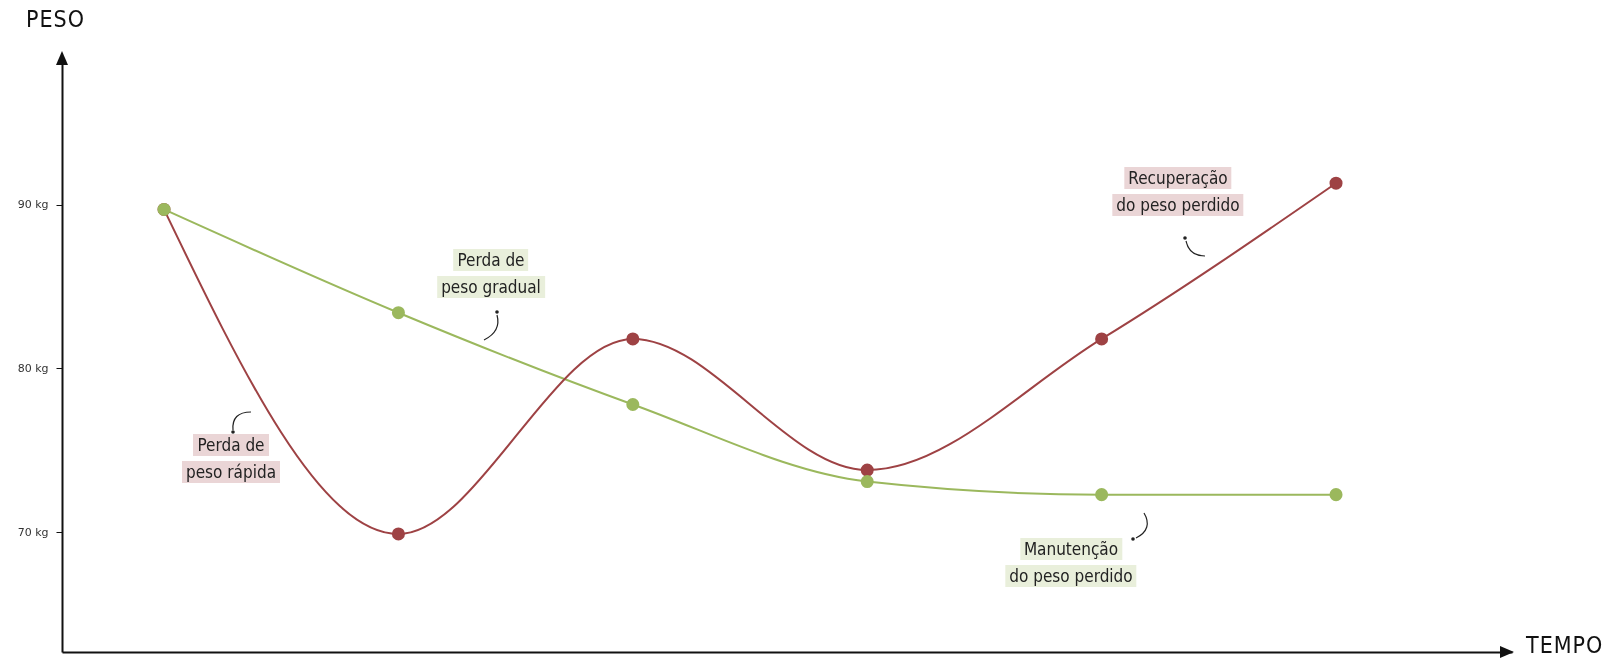 The height and width of the screenshot is (661, 1616). I want to click on x-axis-title: TEMPO, so click(1565, 645).